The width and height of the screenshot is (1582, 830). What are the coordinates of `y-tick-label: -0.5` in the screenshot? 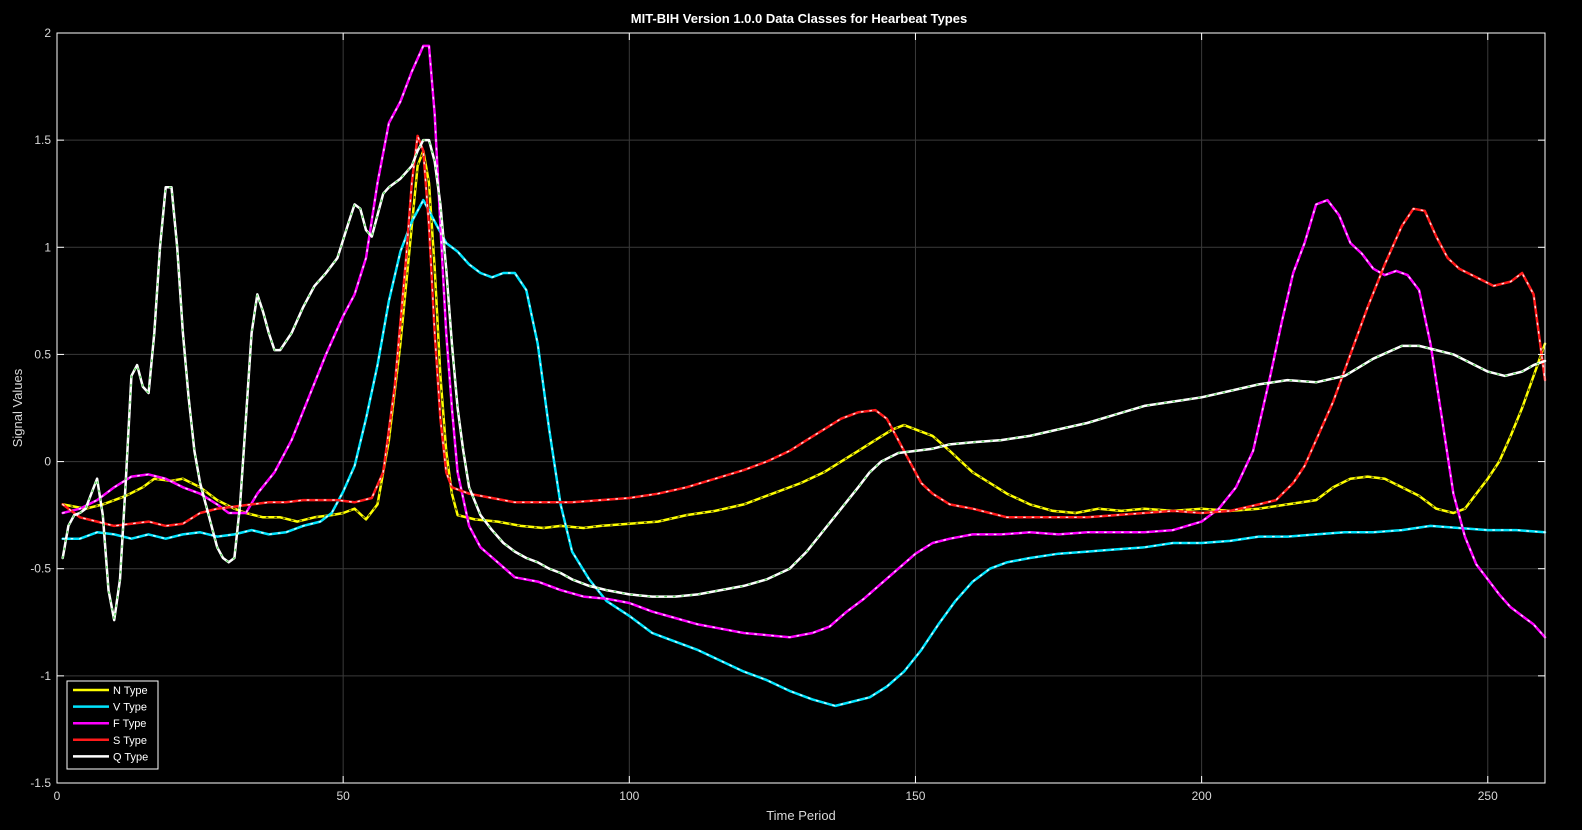 It's located at (40, 569).